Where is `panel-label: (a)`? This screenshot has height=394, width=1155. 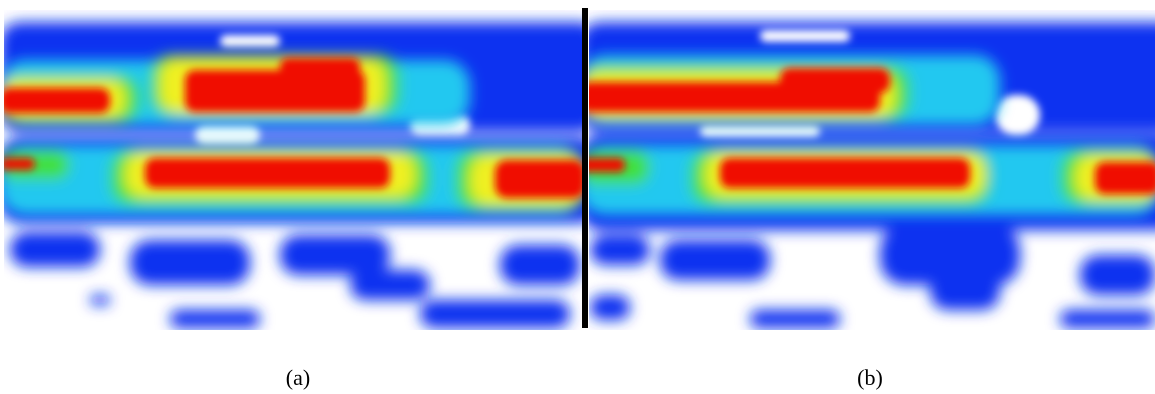
panel-label: (a) is located at coordinates (298, 377).